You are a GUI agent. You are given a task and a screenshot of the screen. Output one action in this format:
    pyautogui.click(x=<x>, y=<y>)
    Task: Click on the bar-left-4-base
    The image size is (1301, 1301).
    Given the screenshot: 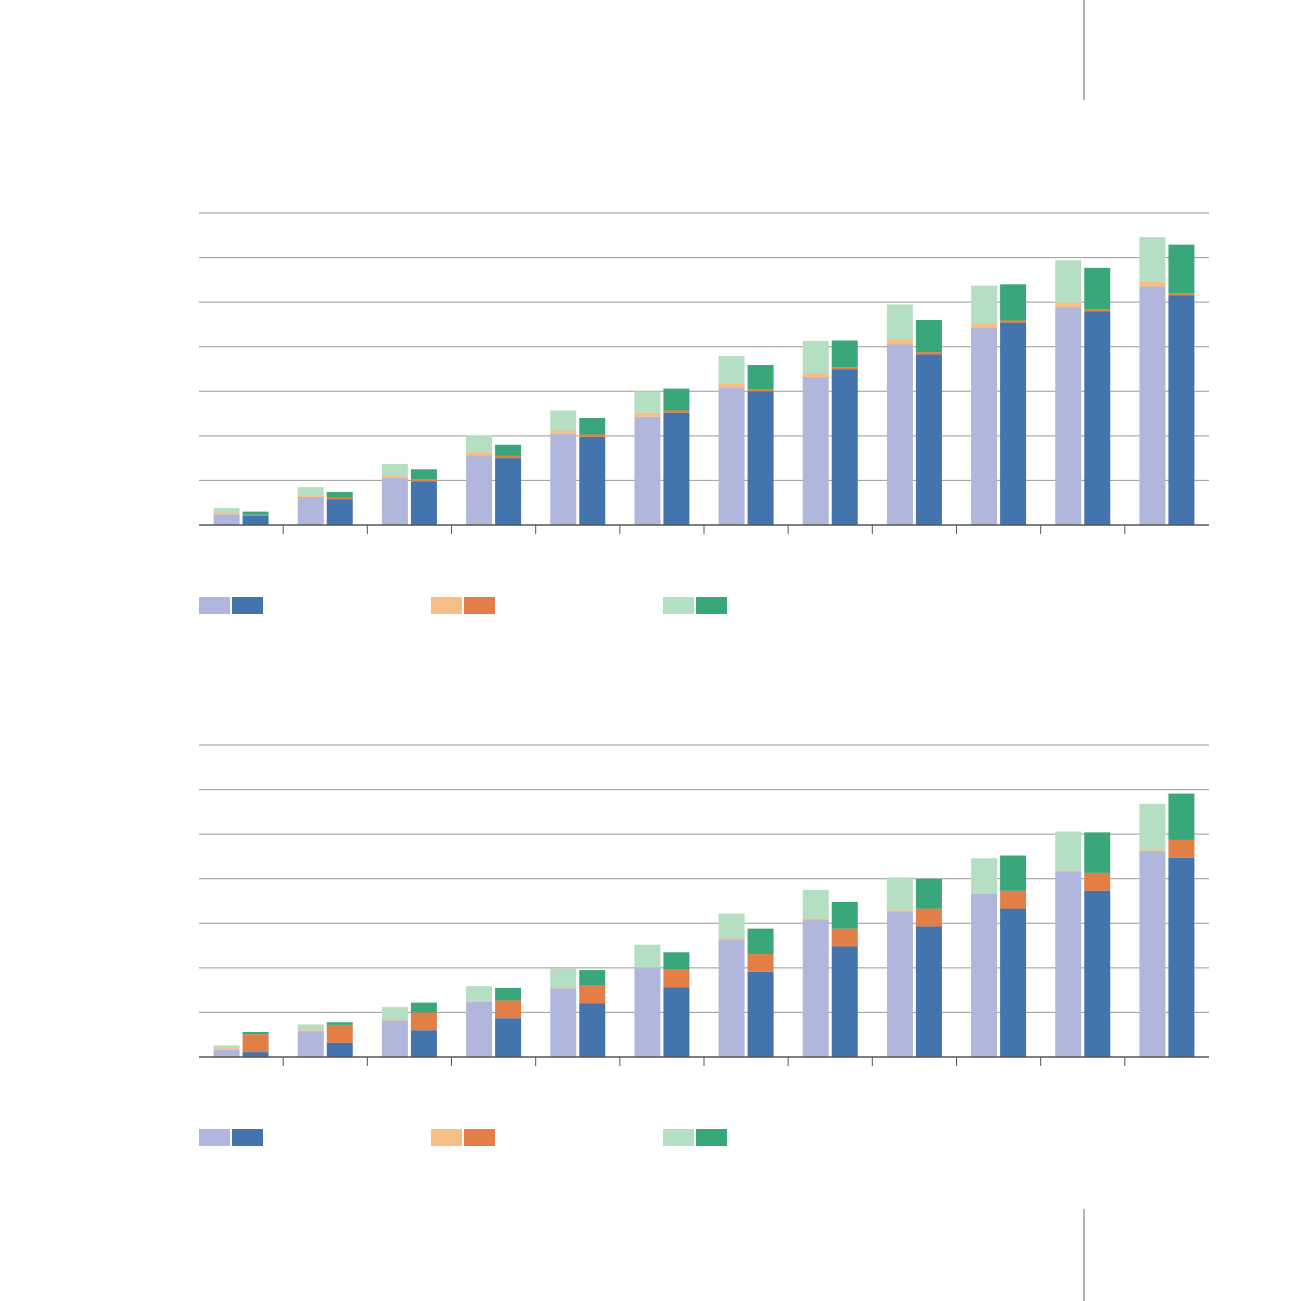 What is the action you would take?
    pyautogui.click(x=479, y=1029)
    